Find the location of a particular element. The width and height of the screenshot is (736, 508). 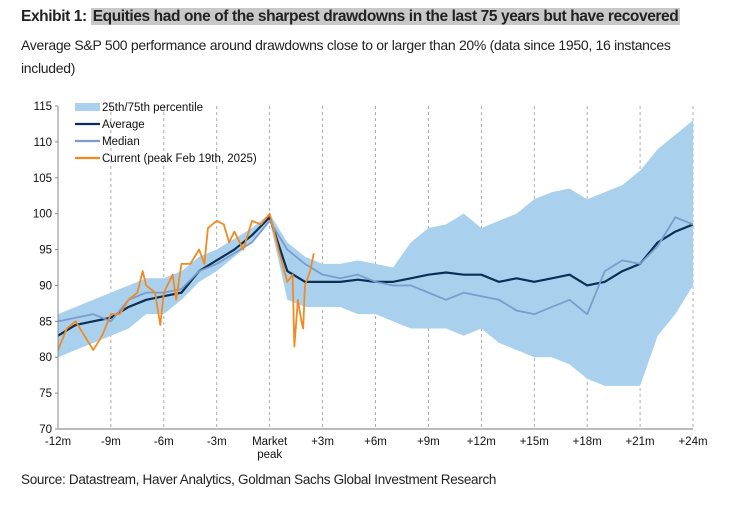

legend-label: 25th/75th percentile is located at coordinates (152, 108).